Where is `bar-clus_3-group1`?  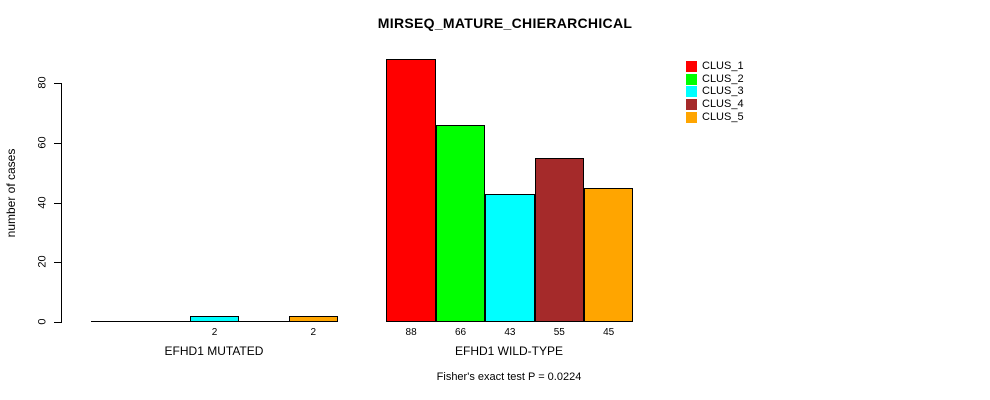
bar-clus_3-group1 is located at coordinates (214, 319).